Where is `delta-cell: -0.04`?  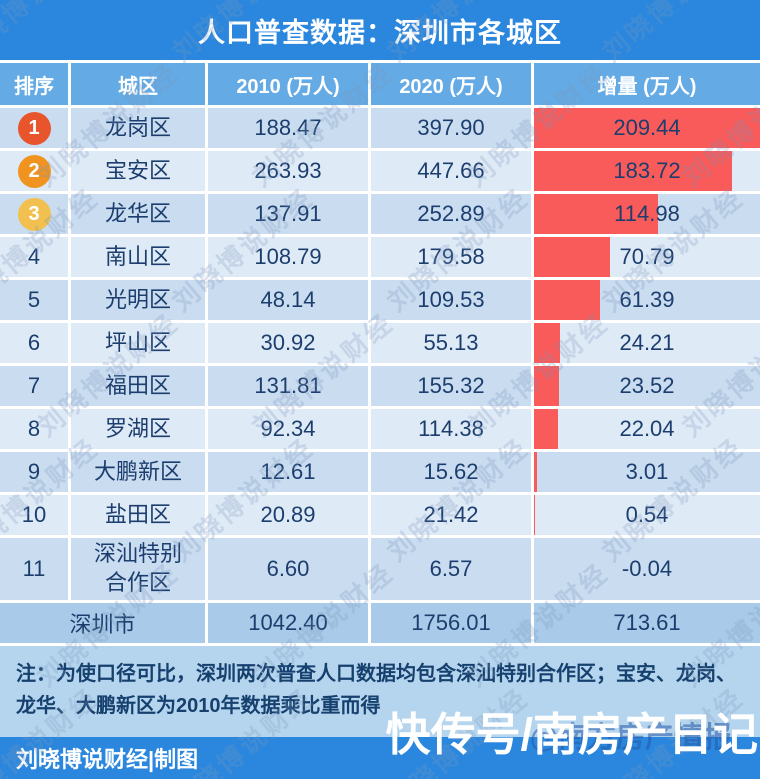 delta-cell: -0.04 is located at coordinates (647, 569).